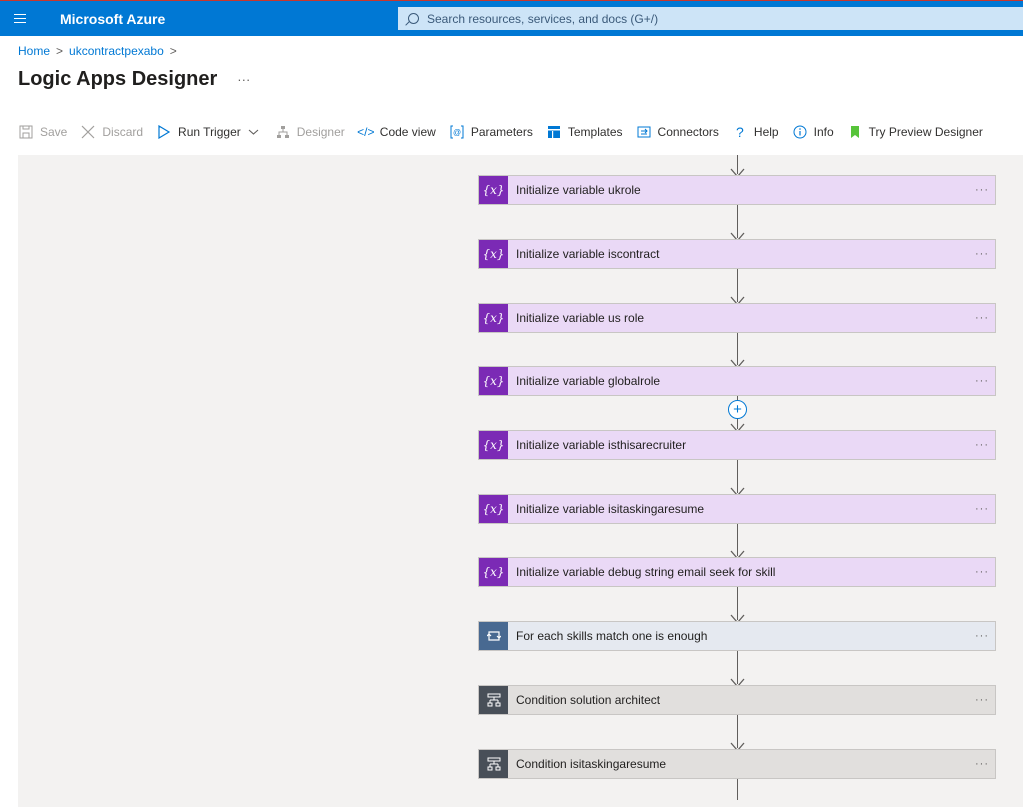 Image resolution: width=1023 pixels, height=807 pixels. Describe the element at coordinates (123, 132) in the screenshot. I see `discard-label: Discard` at that location.